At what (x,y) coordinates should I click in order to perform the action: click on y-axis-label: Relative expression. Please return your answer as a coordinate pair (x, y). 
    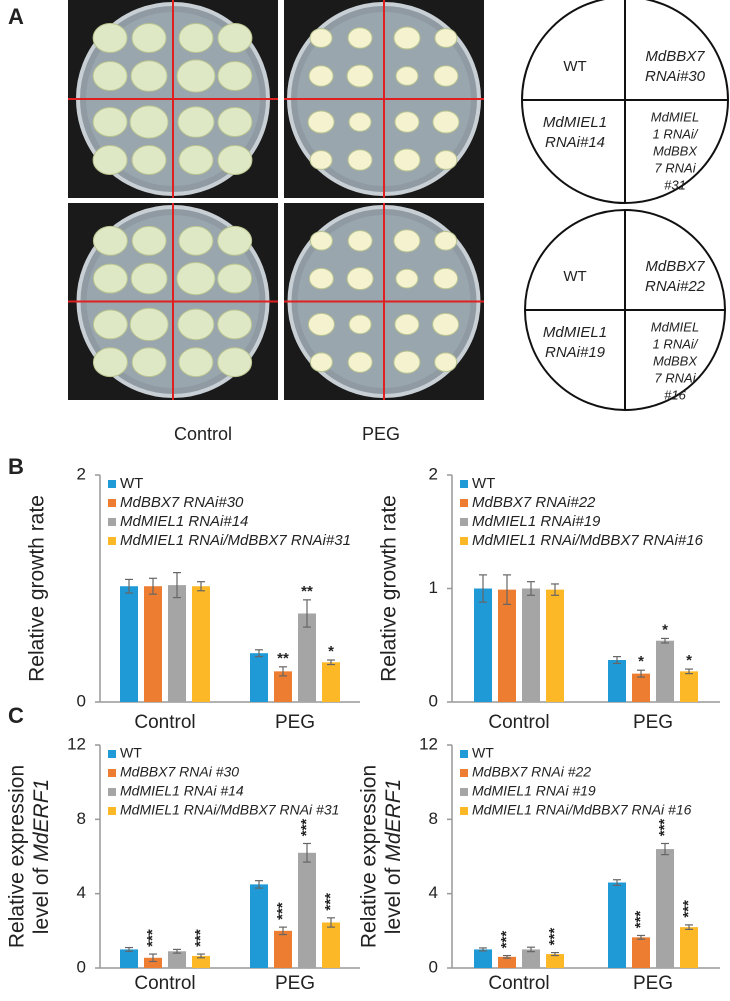
    Looking at the image, I should click on (17, 856).